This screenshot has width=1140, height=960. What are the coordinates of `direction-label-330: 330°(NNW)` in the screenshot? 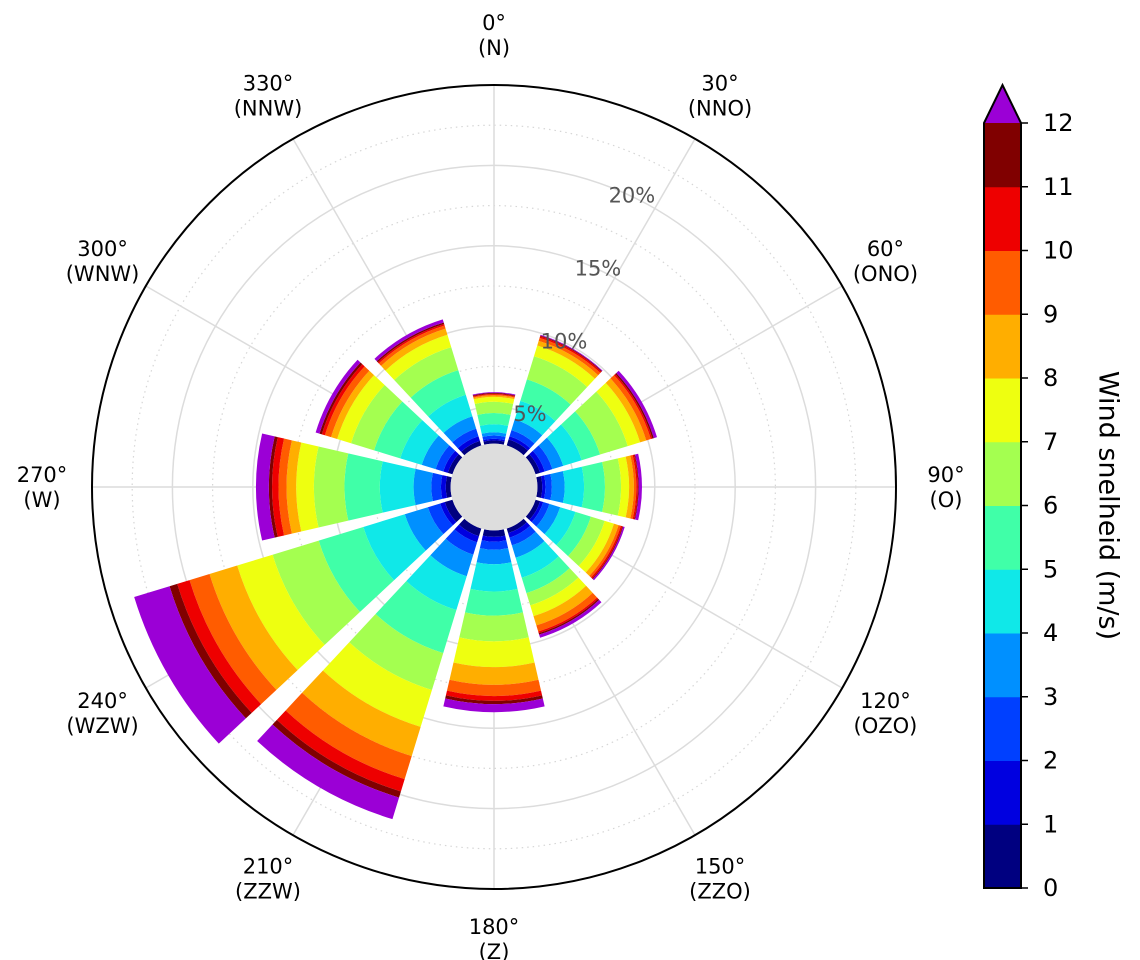 It's located at (268, 96).